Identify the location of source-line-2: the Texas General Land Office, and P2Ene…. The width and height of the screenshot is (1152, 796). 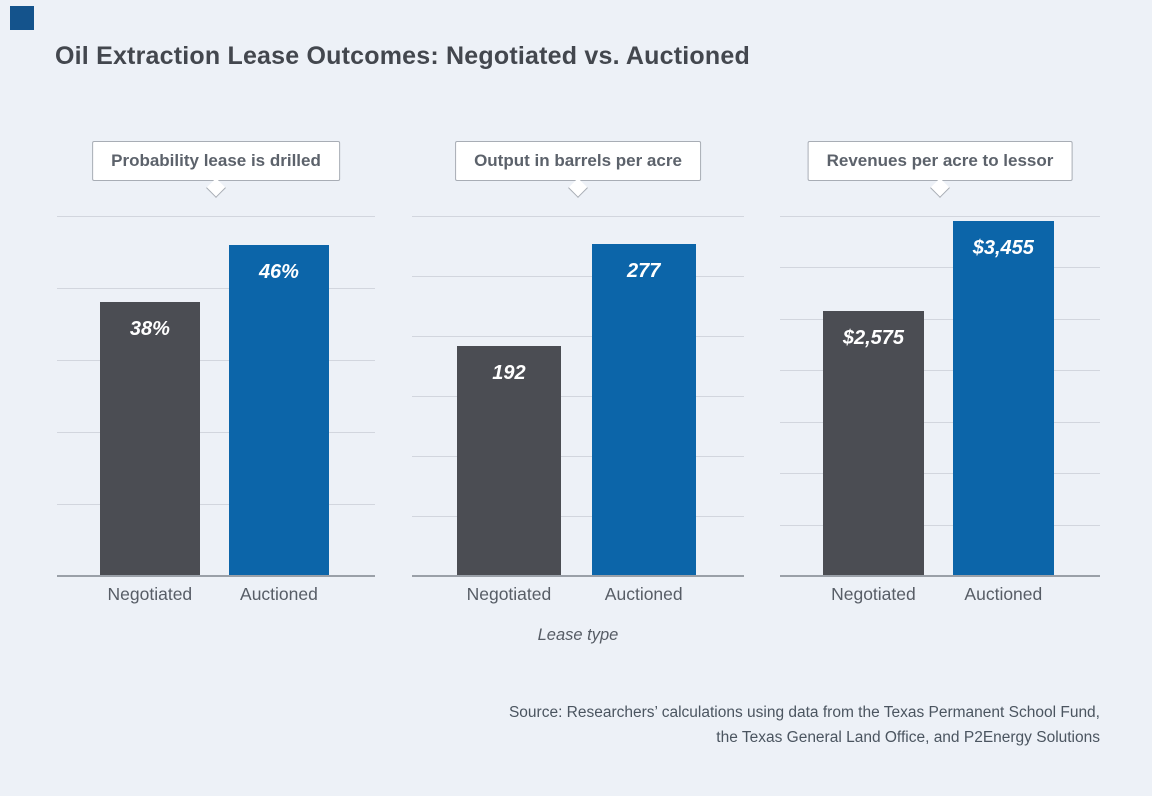
(908, 737).